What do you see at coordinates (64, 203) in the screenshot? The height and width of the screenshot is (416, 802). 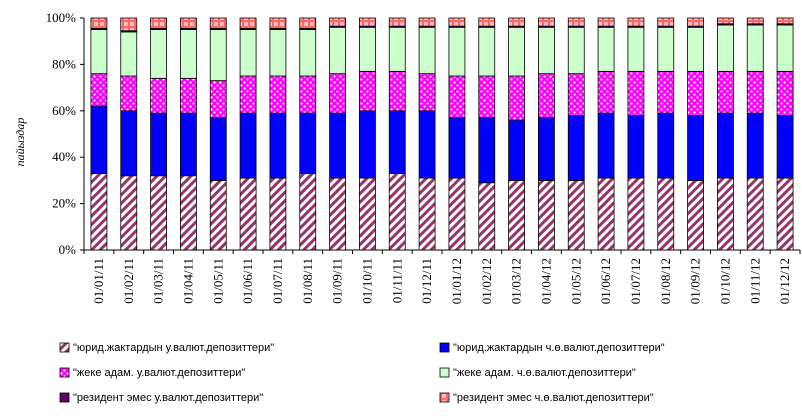 I see `y-tick-label: 20%` at bounding box center [64, 203].